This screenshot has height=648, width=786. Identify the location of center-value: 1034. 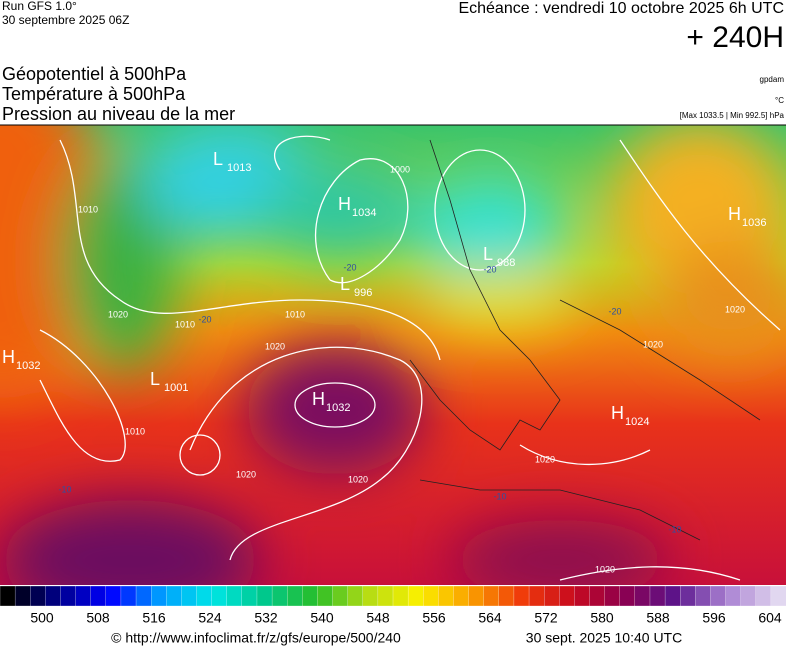
(364, 213).